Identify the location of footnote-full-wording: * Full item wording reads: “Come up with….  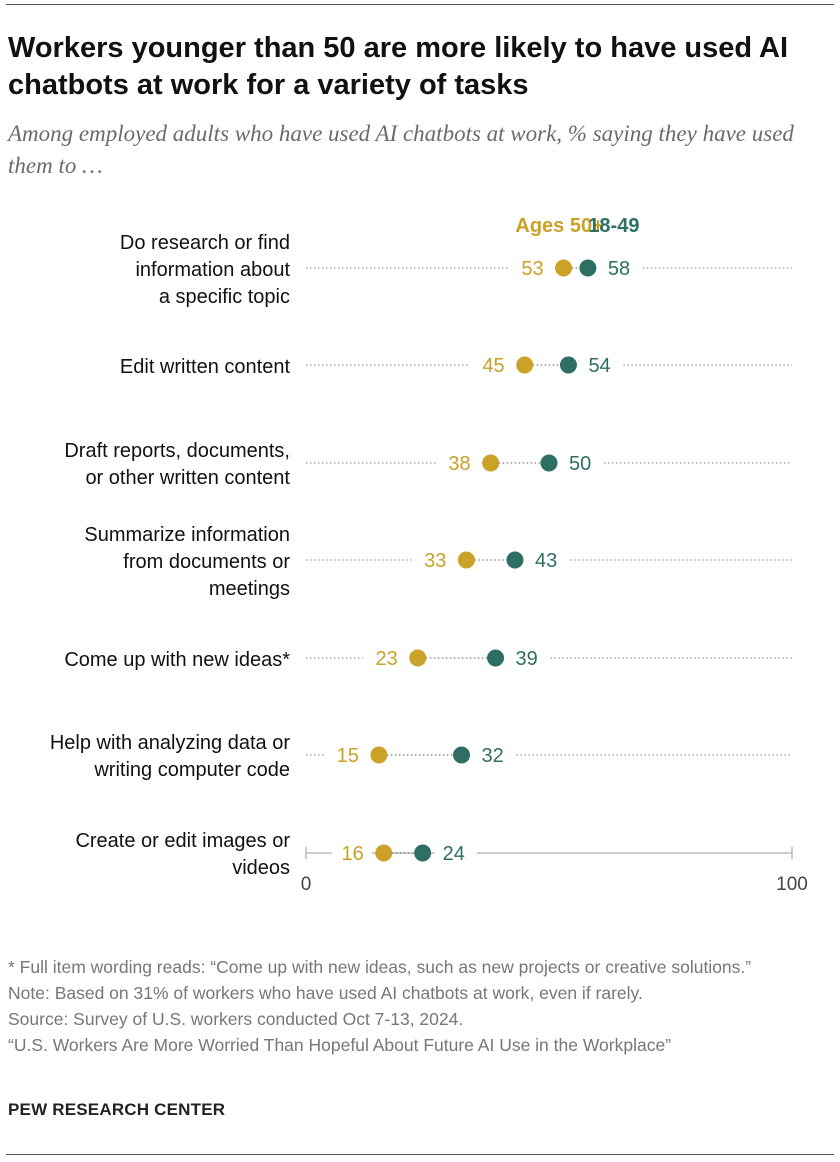
(380, 967).